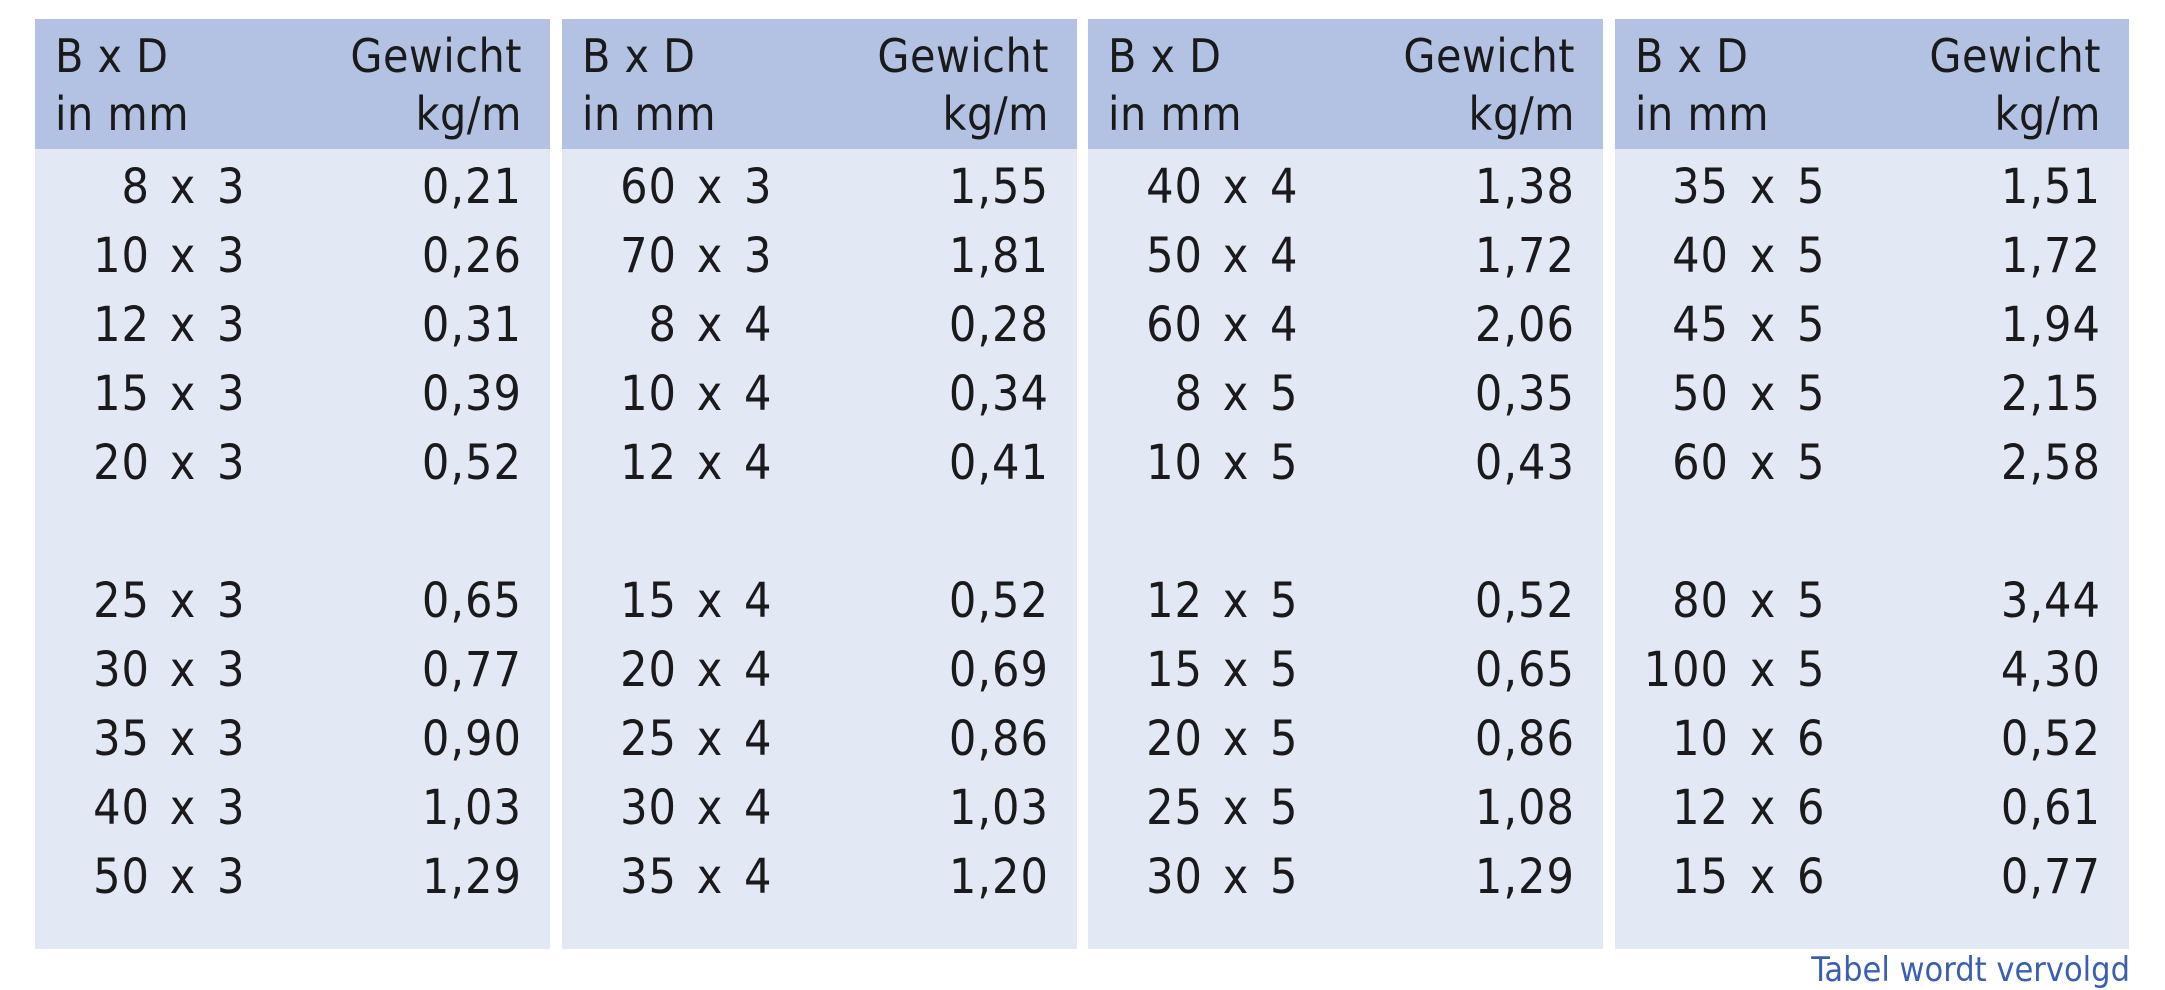 The width and height of the screenshot is (2165, 990). What do you see at coordinates (1872, 256) in the screenshot?
I see `table-row: 40 x 5 1,72` at bounding box center [1872, 256].